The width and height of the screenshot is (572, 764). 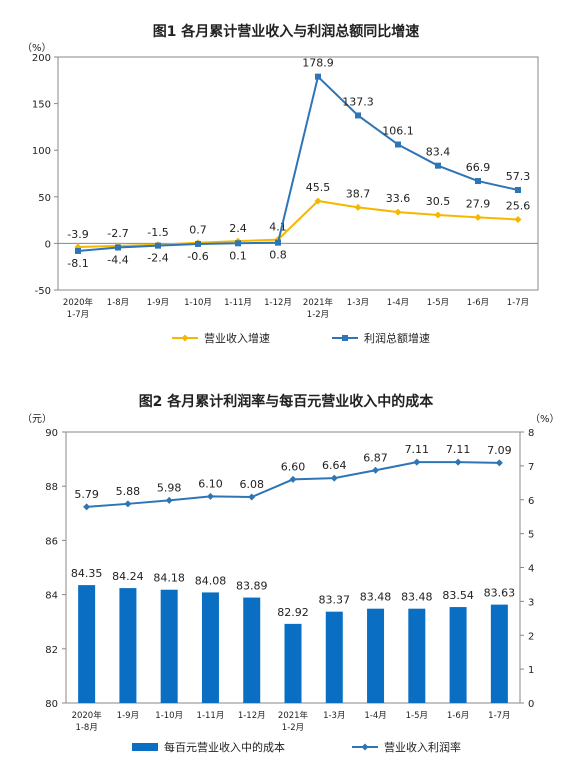 I want to click on chart-2-x-tick-label: 1-8月, so click(x=86, y=728).